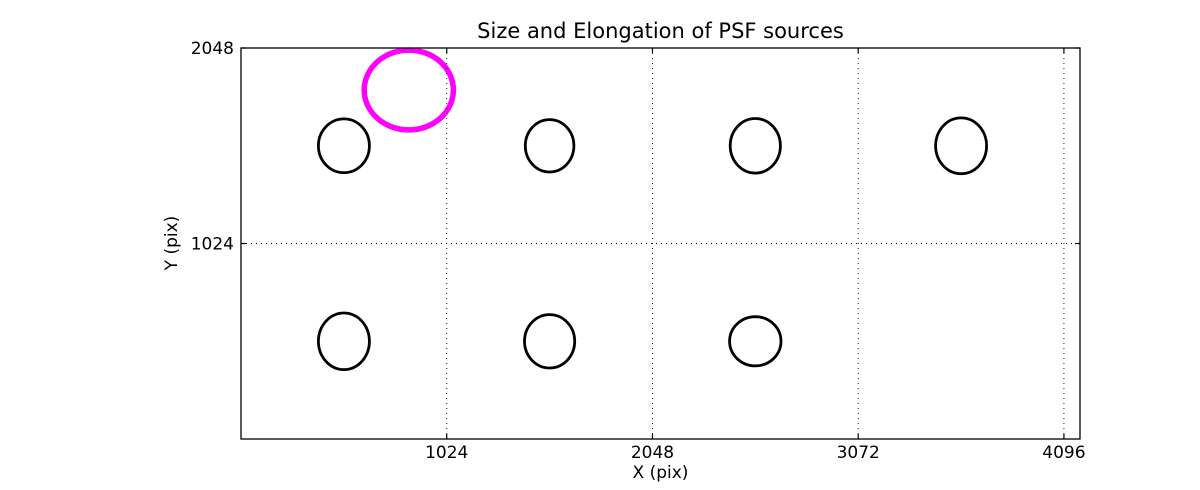 Image resolution: width=1200 pixels, height=490 pixels. Describe the element at coordinates (343, 341) in the screenshot. I see `psf-ellipse-q1-bottom` at that location.